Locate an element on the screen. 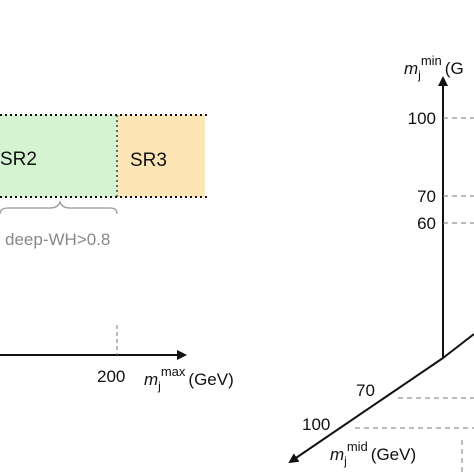 The image size is (474, 474). sr3-region is located at coordinates (161, 156).